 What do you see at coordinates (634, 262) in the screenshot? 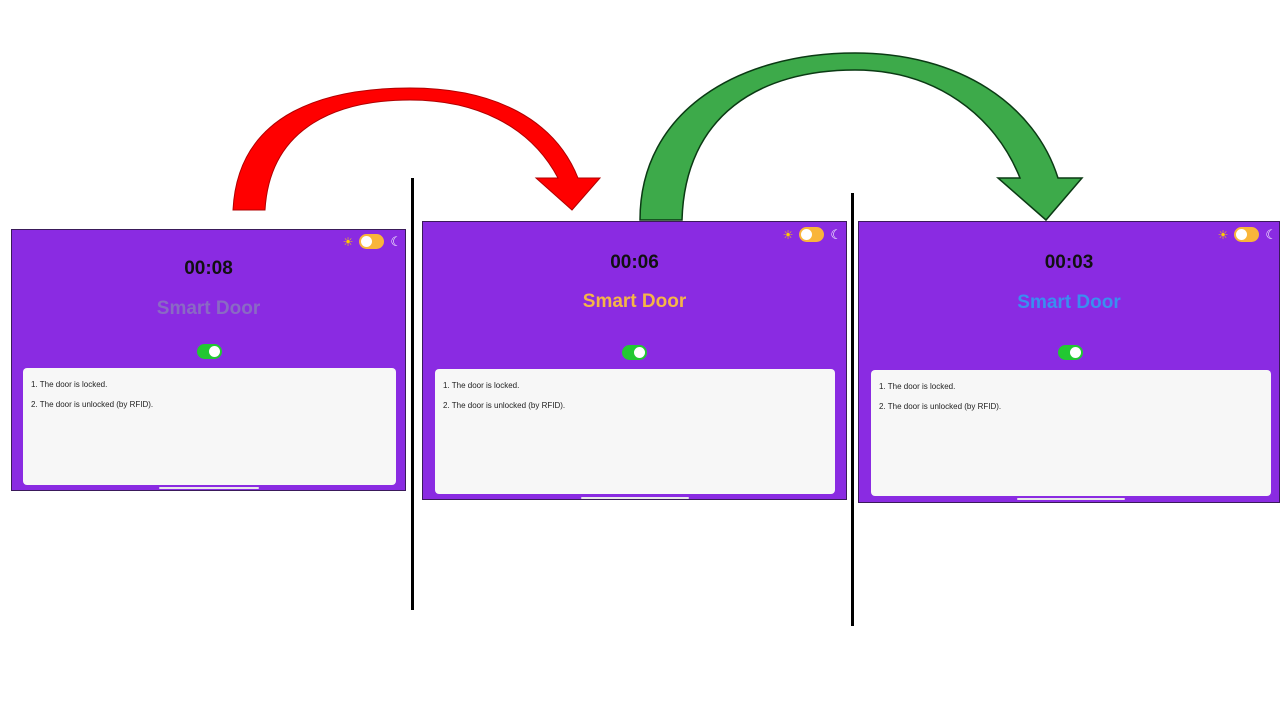
I see `timer-display: 00:06` at bounding box center [634, 262].